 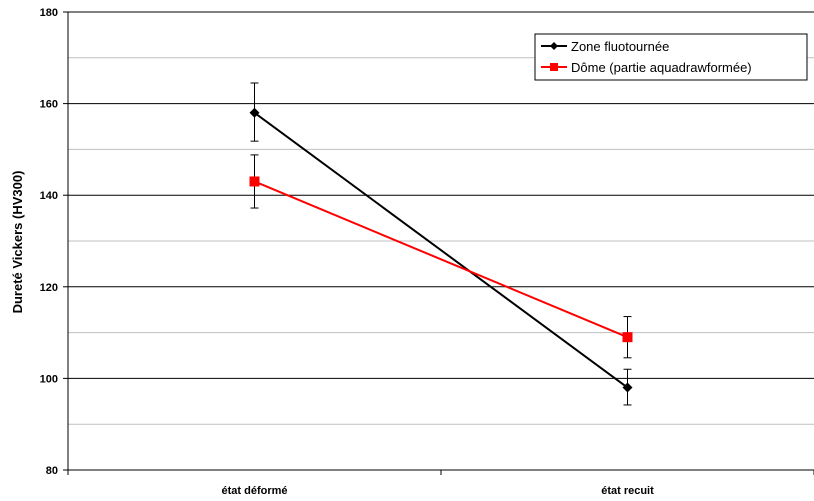 What do you see at coordinates (627, 491) in the screenshot?
I see `x-tick-label: état recuit` at bounding box center [627, 491].